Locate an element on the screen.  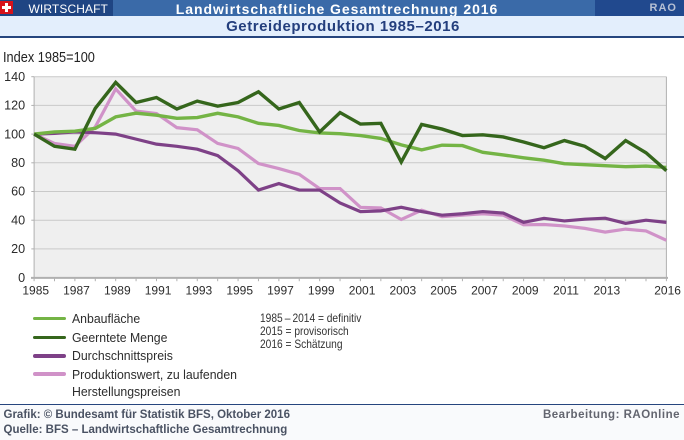
svg-text: 0 is located at coordinates (21, 278).